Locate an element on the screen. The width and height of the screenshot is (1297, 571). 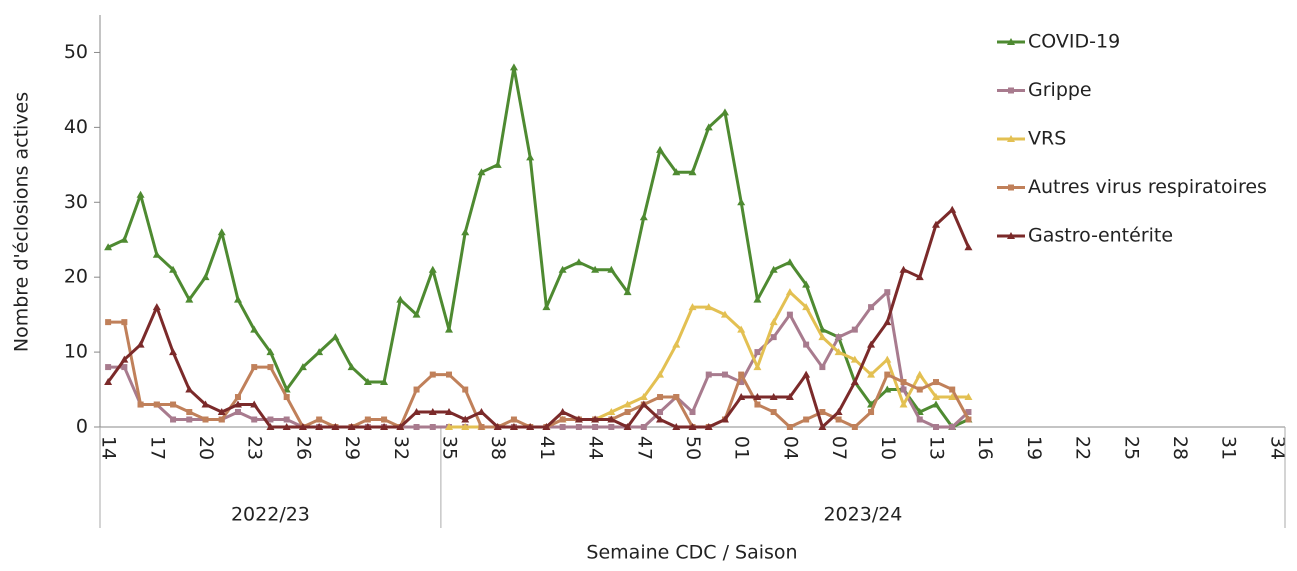
x-tick-label: 26 is located at coordinates (303, 448).